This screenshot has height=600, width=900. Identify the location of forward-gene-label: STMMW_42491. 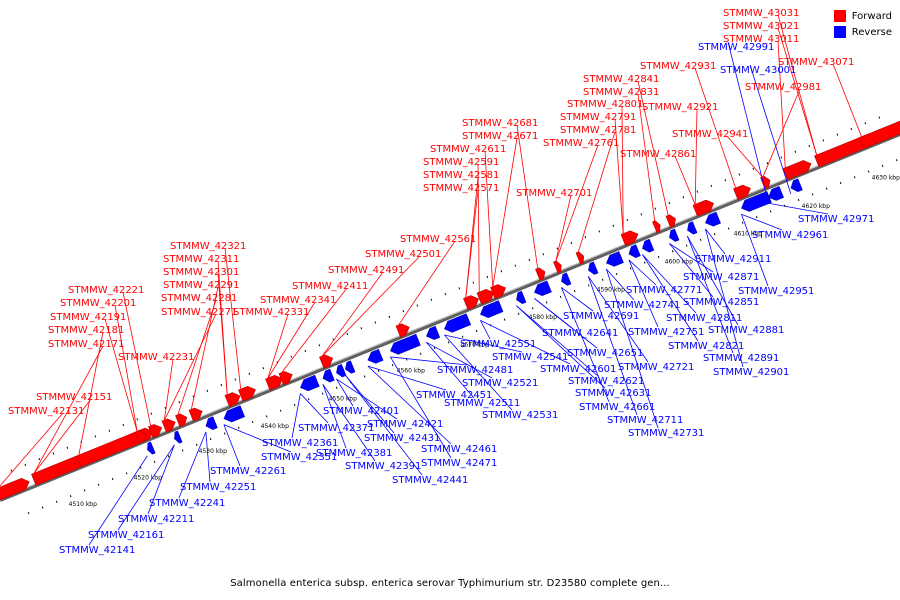
(366, 270).